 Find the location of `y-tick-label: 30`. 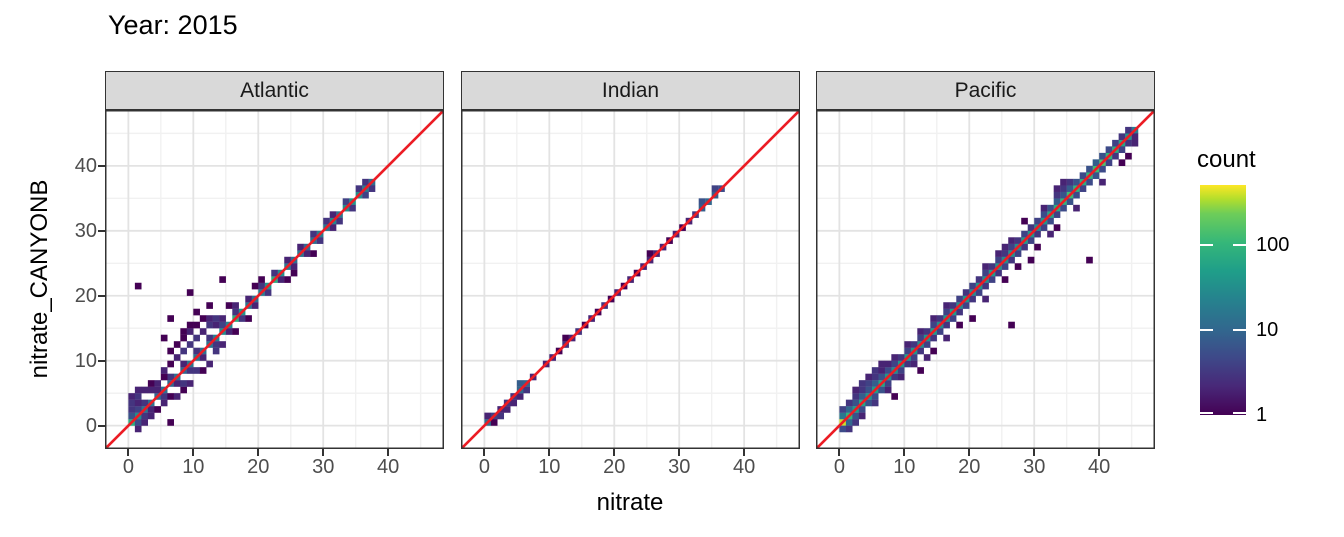

y-tick-label: 30 is located at coordinates (85, 230).